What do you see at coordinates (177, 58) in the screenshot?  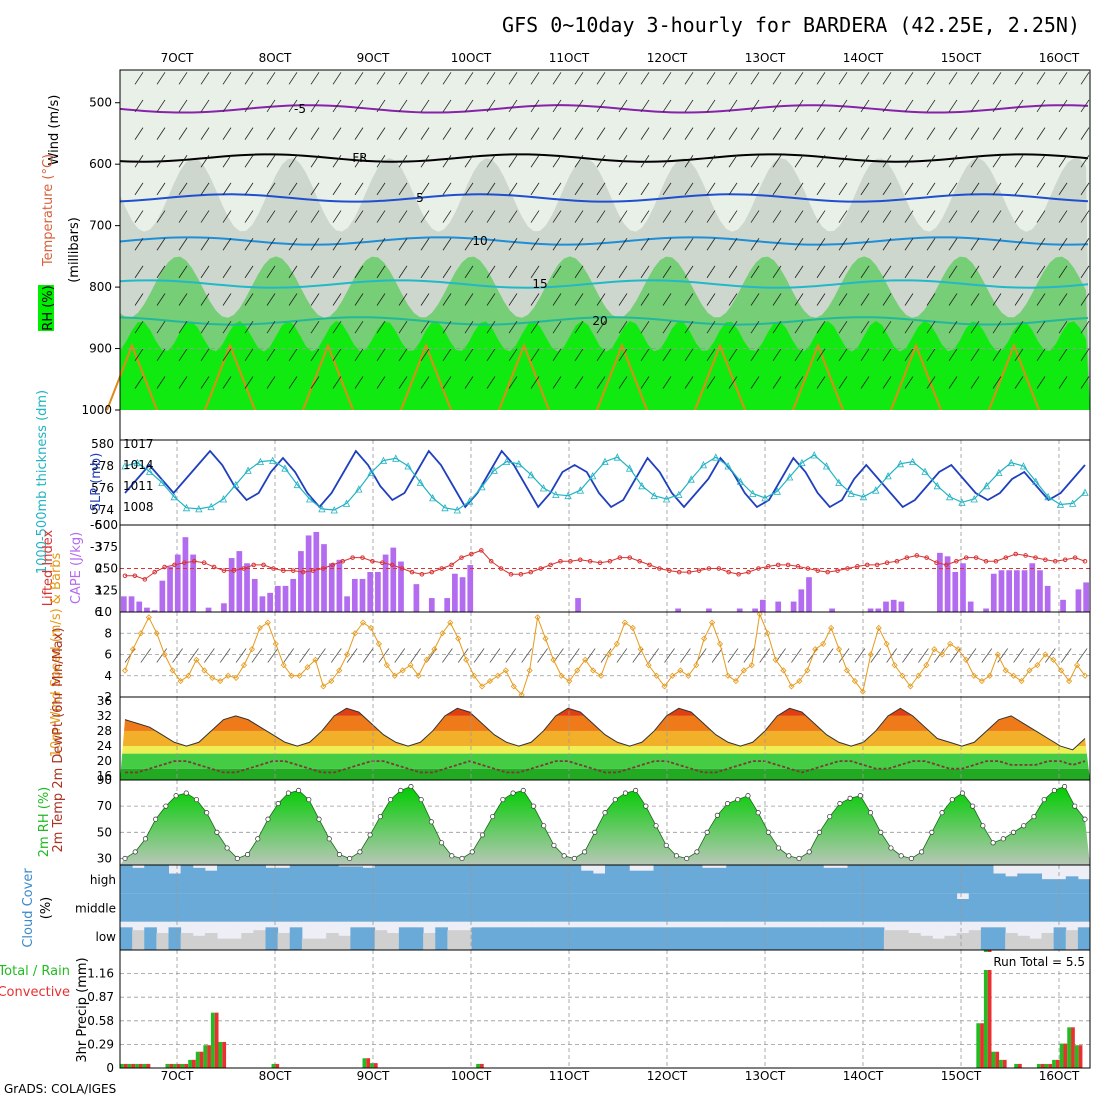 I see `x-tick-label-top: 7OCT` at bounding box center [177, 58].